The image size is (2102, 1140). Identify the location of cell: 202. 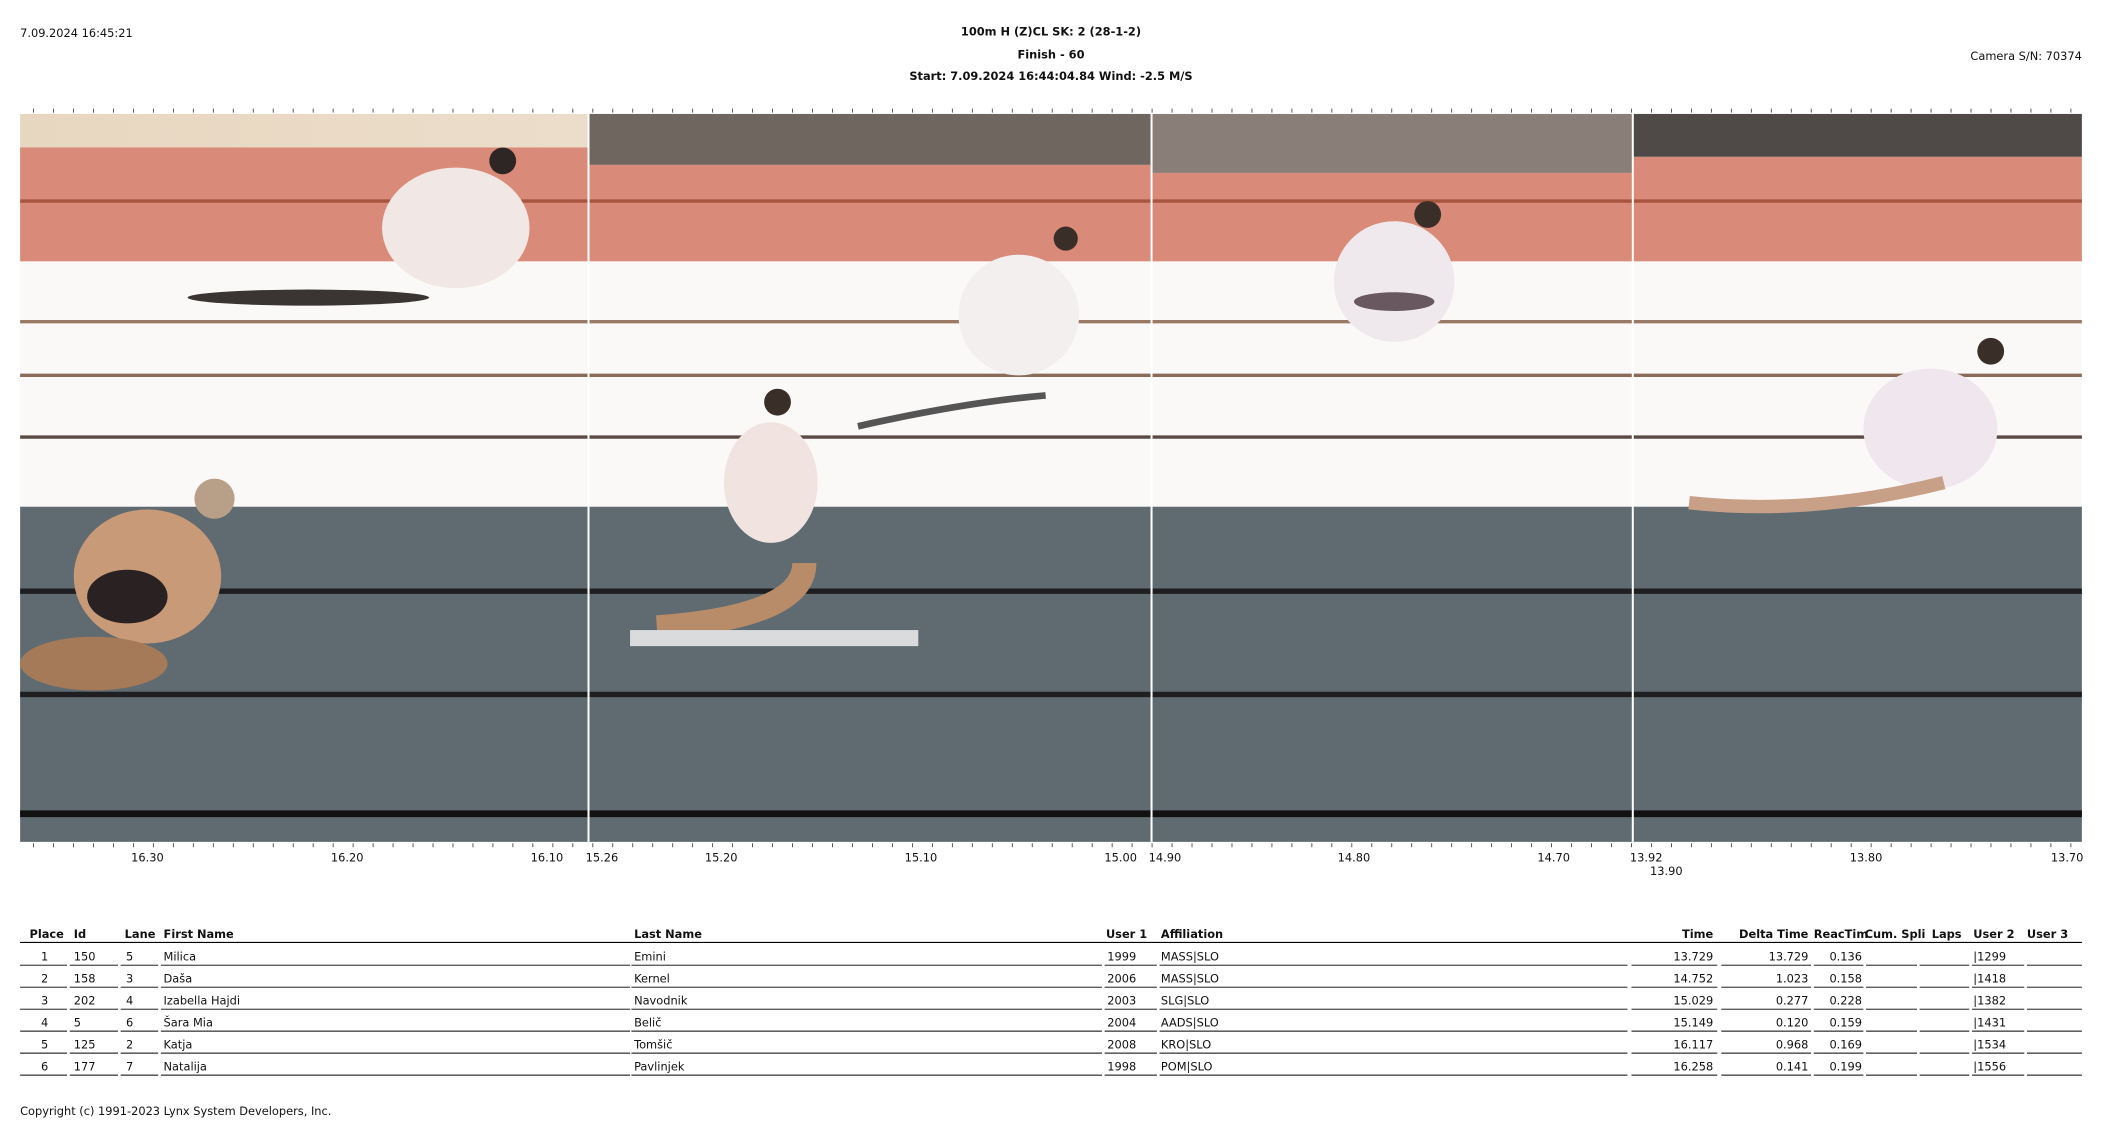
(85, 1001).